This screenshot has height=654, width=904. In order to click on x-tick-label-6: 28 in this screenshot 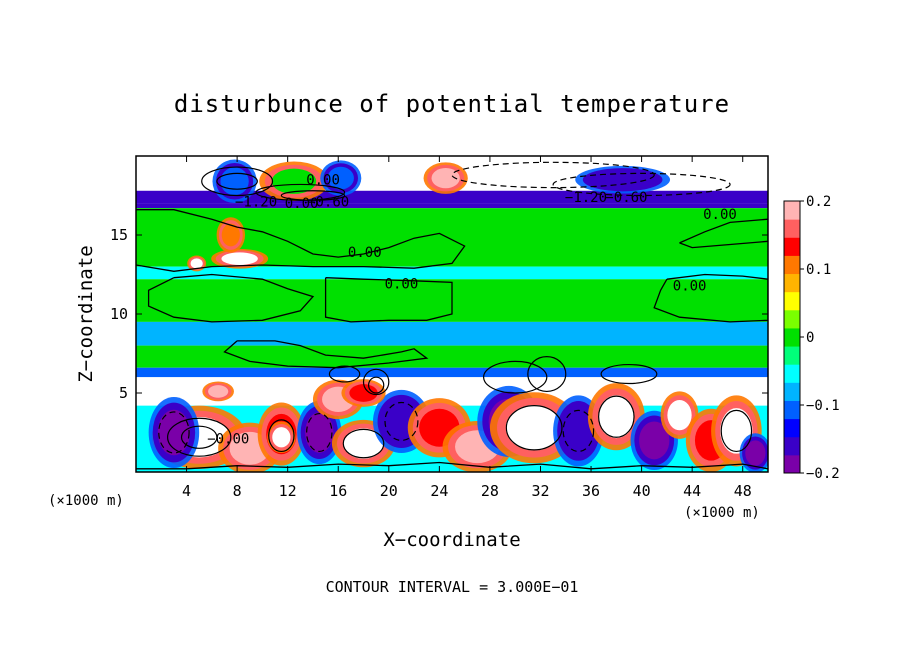, I will do `click(490, 491)`.